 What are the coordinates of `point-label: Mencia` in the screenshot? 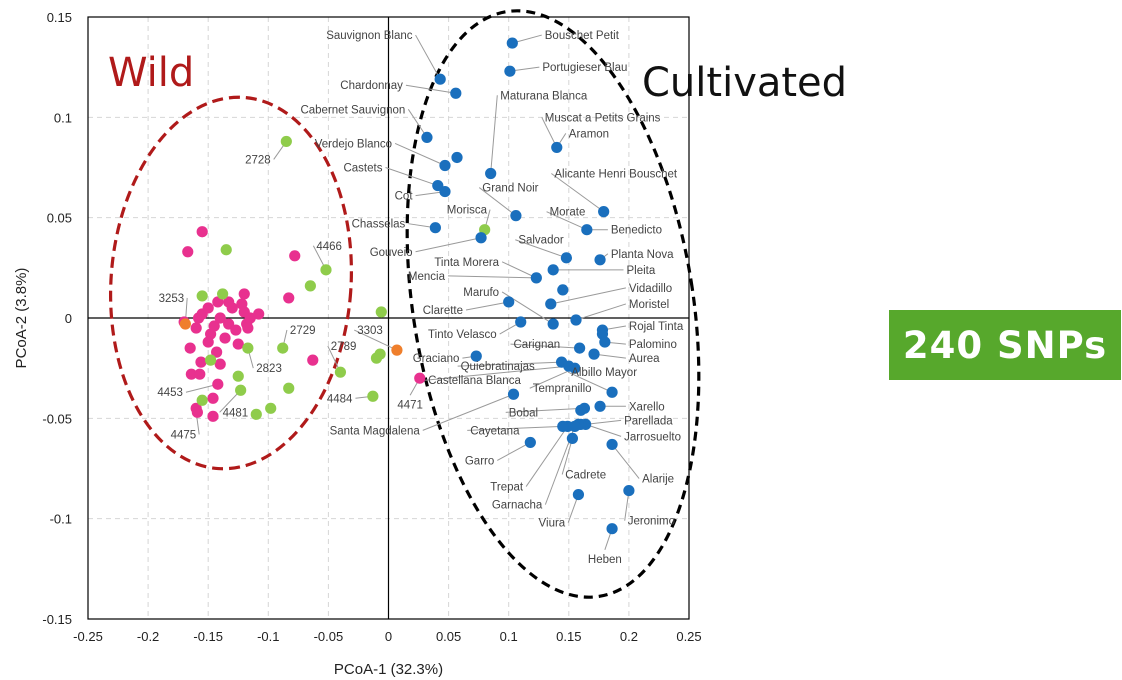 It's located at (427, 277).